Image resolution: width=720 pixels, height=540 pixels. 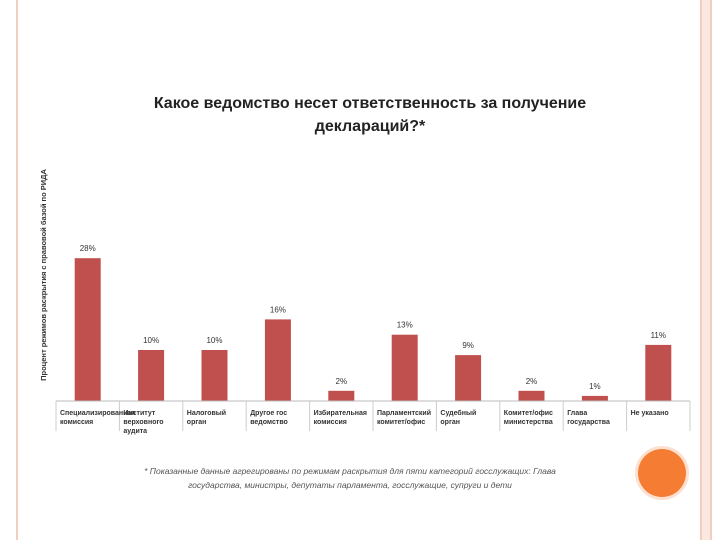 I want to click on category-label-line: комитет/офис, so click(x=401, y=422).